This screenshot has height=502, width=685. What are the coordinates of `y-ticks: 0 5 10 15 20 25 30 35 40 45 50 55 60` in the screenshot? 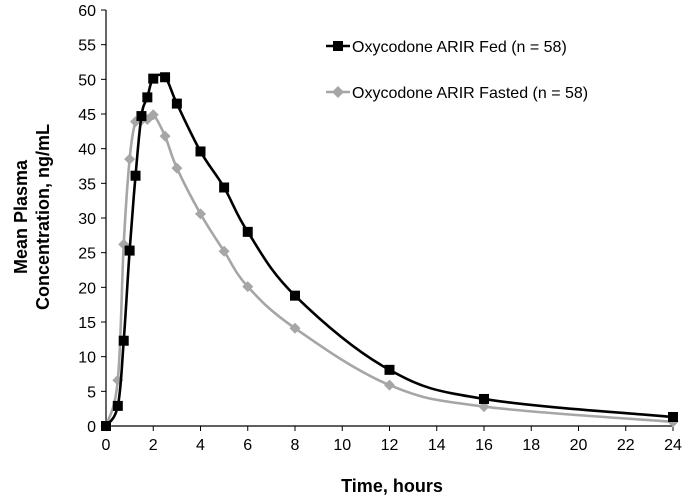 It's located at (92, 219).